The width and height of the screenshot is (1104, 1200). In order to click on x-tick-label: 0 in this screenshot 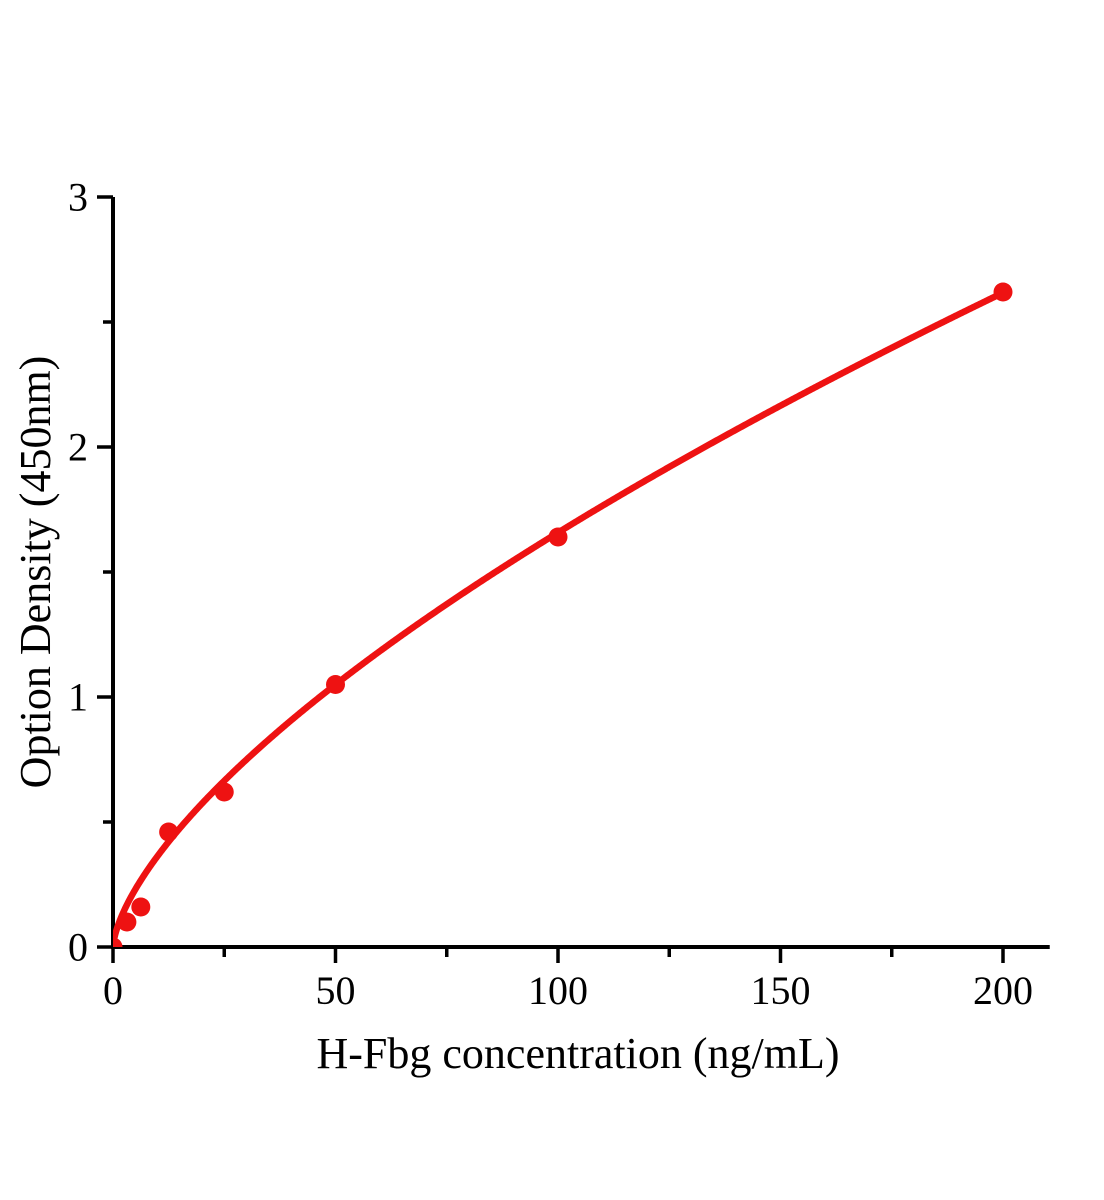, I will do `click(113, 990)`.